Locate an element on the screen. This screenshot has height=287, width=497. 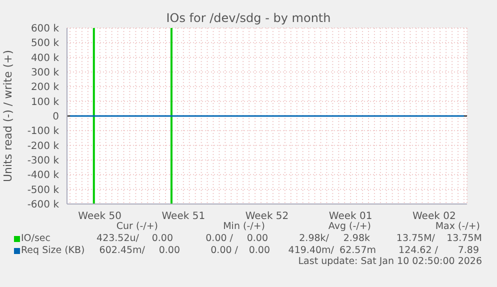
text: 7.89 is located at coordinates (468, 250).